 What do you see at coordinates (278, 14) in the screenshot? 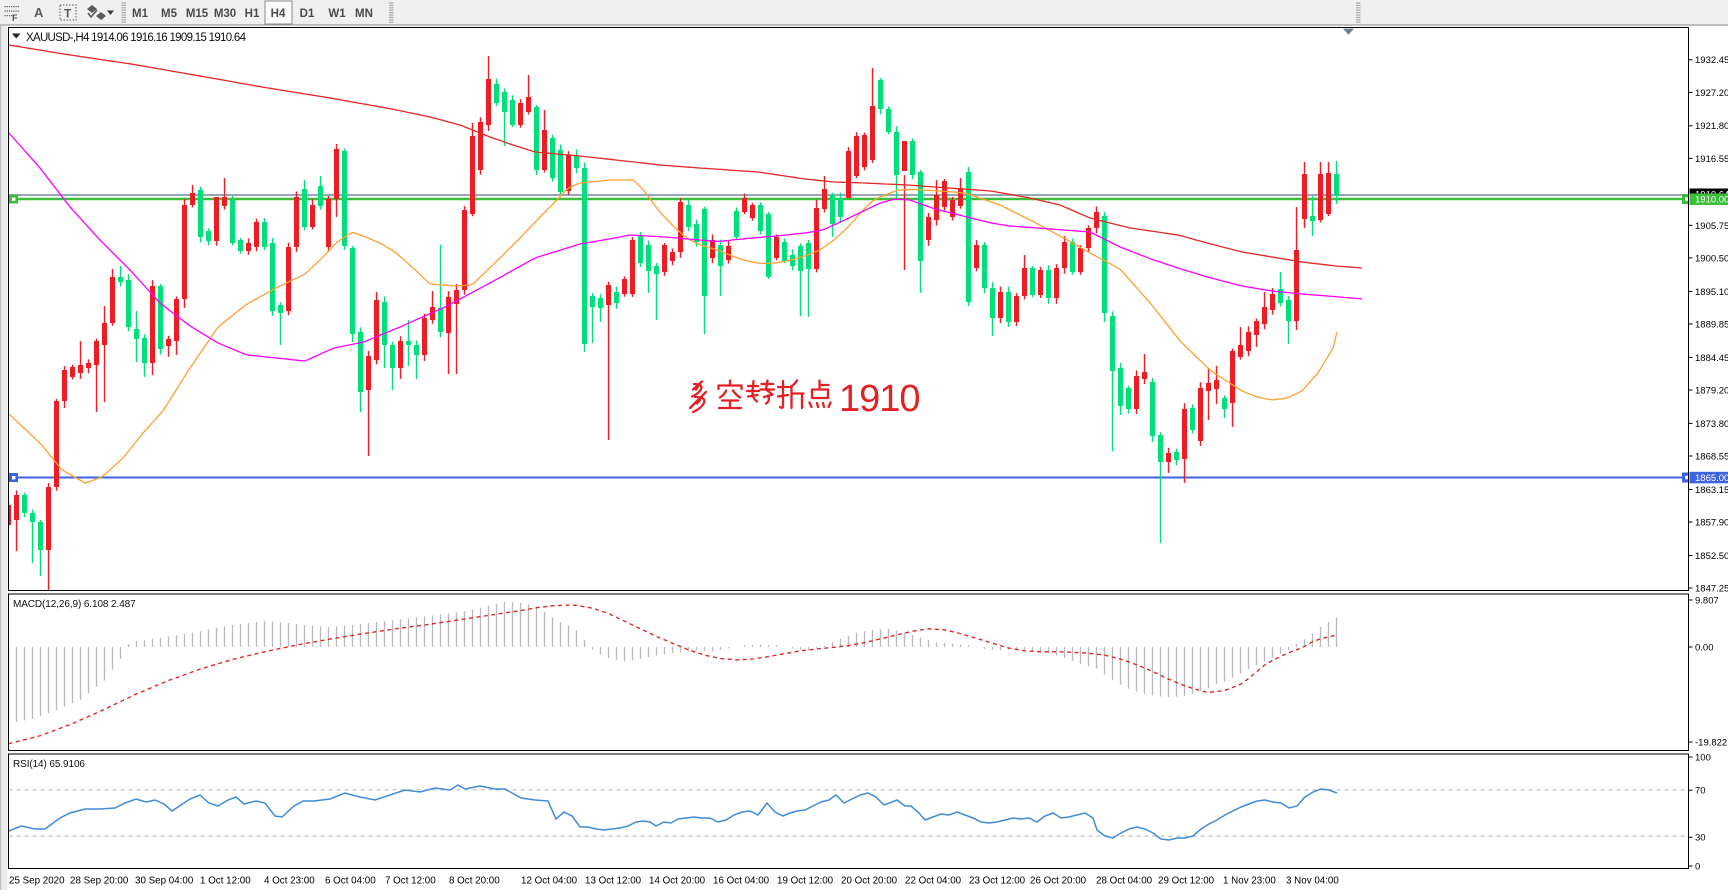
I see `svg-text: H4` at bounding box center [278, 14].